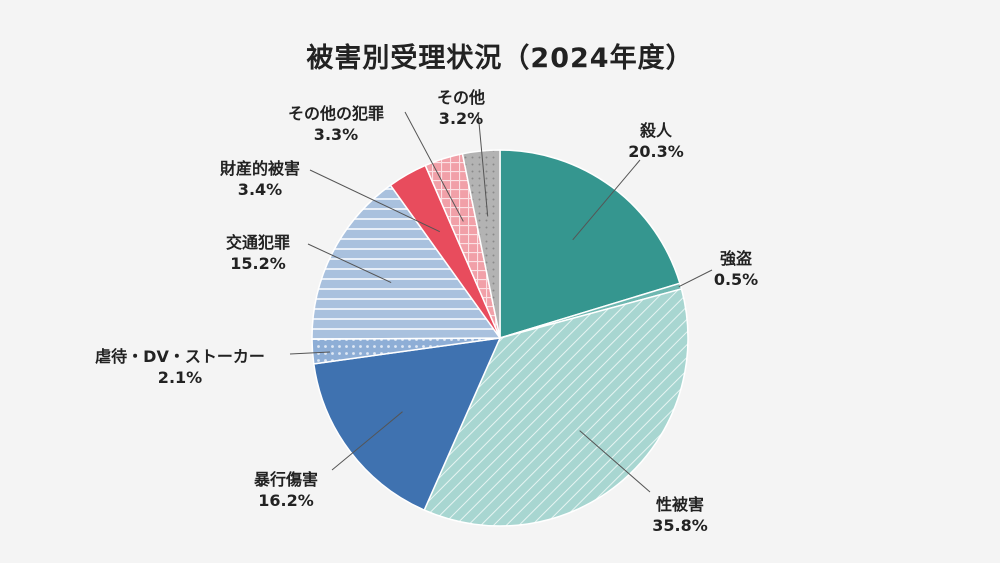 The height and width of the screenshot is (563, 1000). I want to click on slice-label-7: その他の犯罪 3.3%, so click(336, 124).